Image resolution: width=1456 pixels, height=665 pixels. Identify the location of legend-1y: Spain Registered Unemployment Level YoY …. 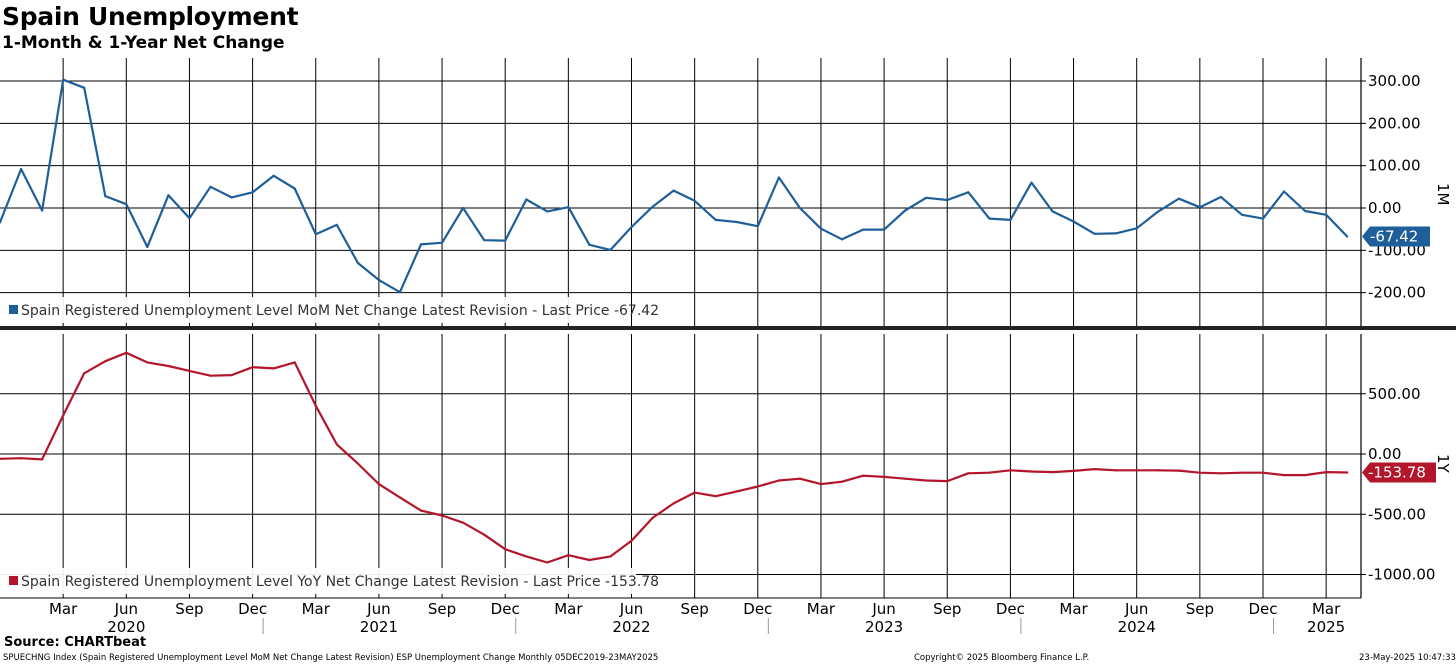
(329, 581).